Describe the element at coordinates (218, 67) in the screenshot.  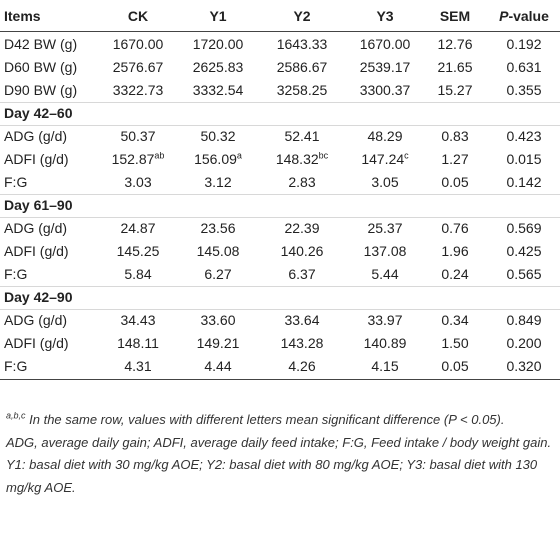
I see `cell-value: 2625.83` at that location.